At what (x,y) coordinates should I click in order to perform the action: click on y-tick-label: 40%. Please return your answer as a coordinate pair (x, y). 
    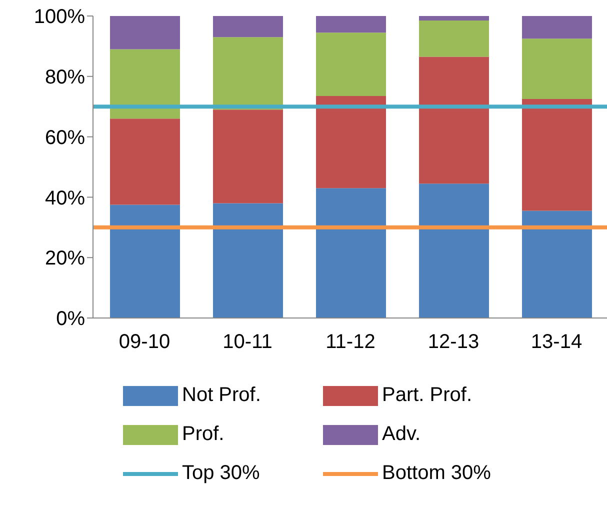
    Looking at the image, I should click on (65, 198).